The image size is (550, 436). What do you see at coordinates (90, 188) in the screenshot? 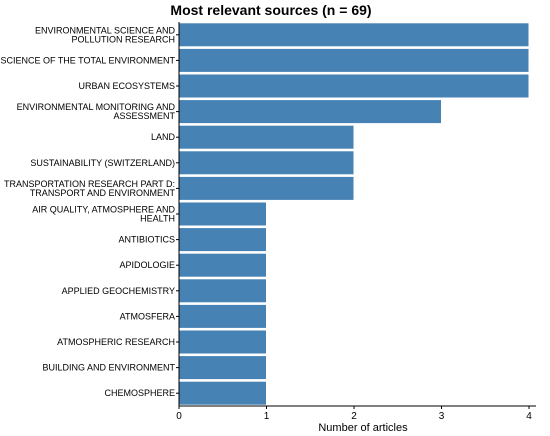
I see `category-label: TRANSPORTATION RESEARCH PART D` at bounding box center [90, 188].